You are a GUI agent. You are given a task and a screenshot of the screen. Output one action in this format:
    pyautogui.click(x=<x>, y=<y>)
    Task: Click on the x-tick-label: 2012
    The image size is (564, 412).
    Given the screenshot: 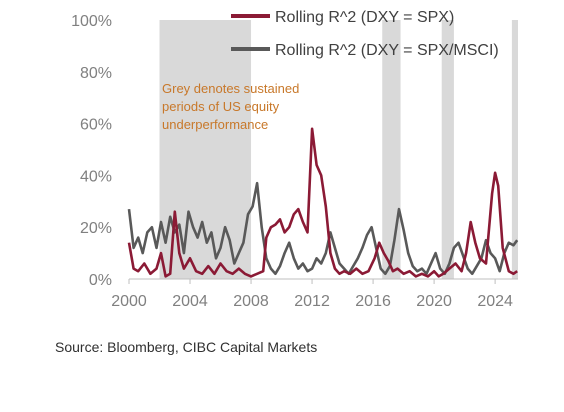 What is the action you would take?
    pyautogui.click(x=312, y=301)
    